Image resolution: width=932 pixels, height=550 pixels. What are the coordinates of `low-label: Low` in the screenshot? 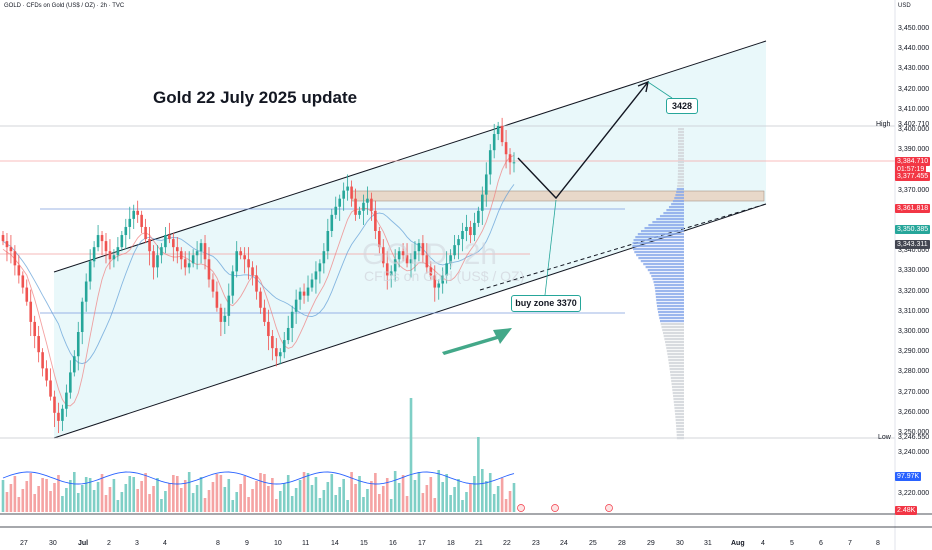 It's located at (884, 437).